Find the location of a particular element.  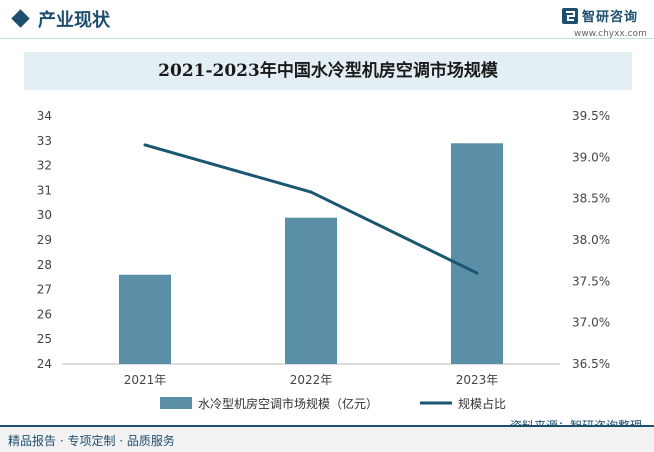

section-title: 产业现状 is located at coordinates (74, 20).